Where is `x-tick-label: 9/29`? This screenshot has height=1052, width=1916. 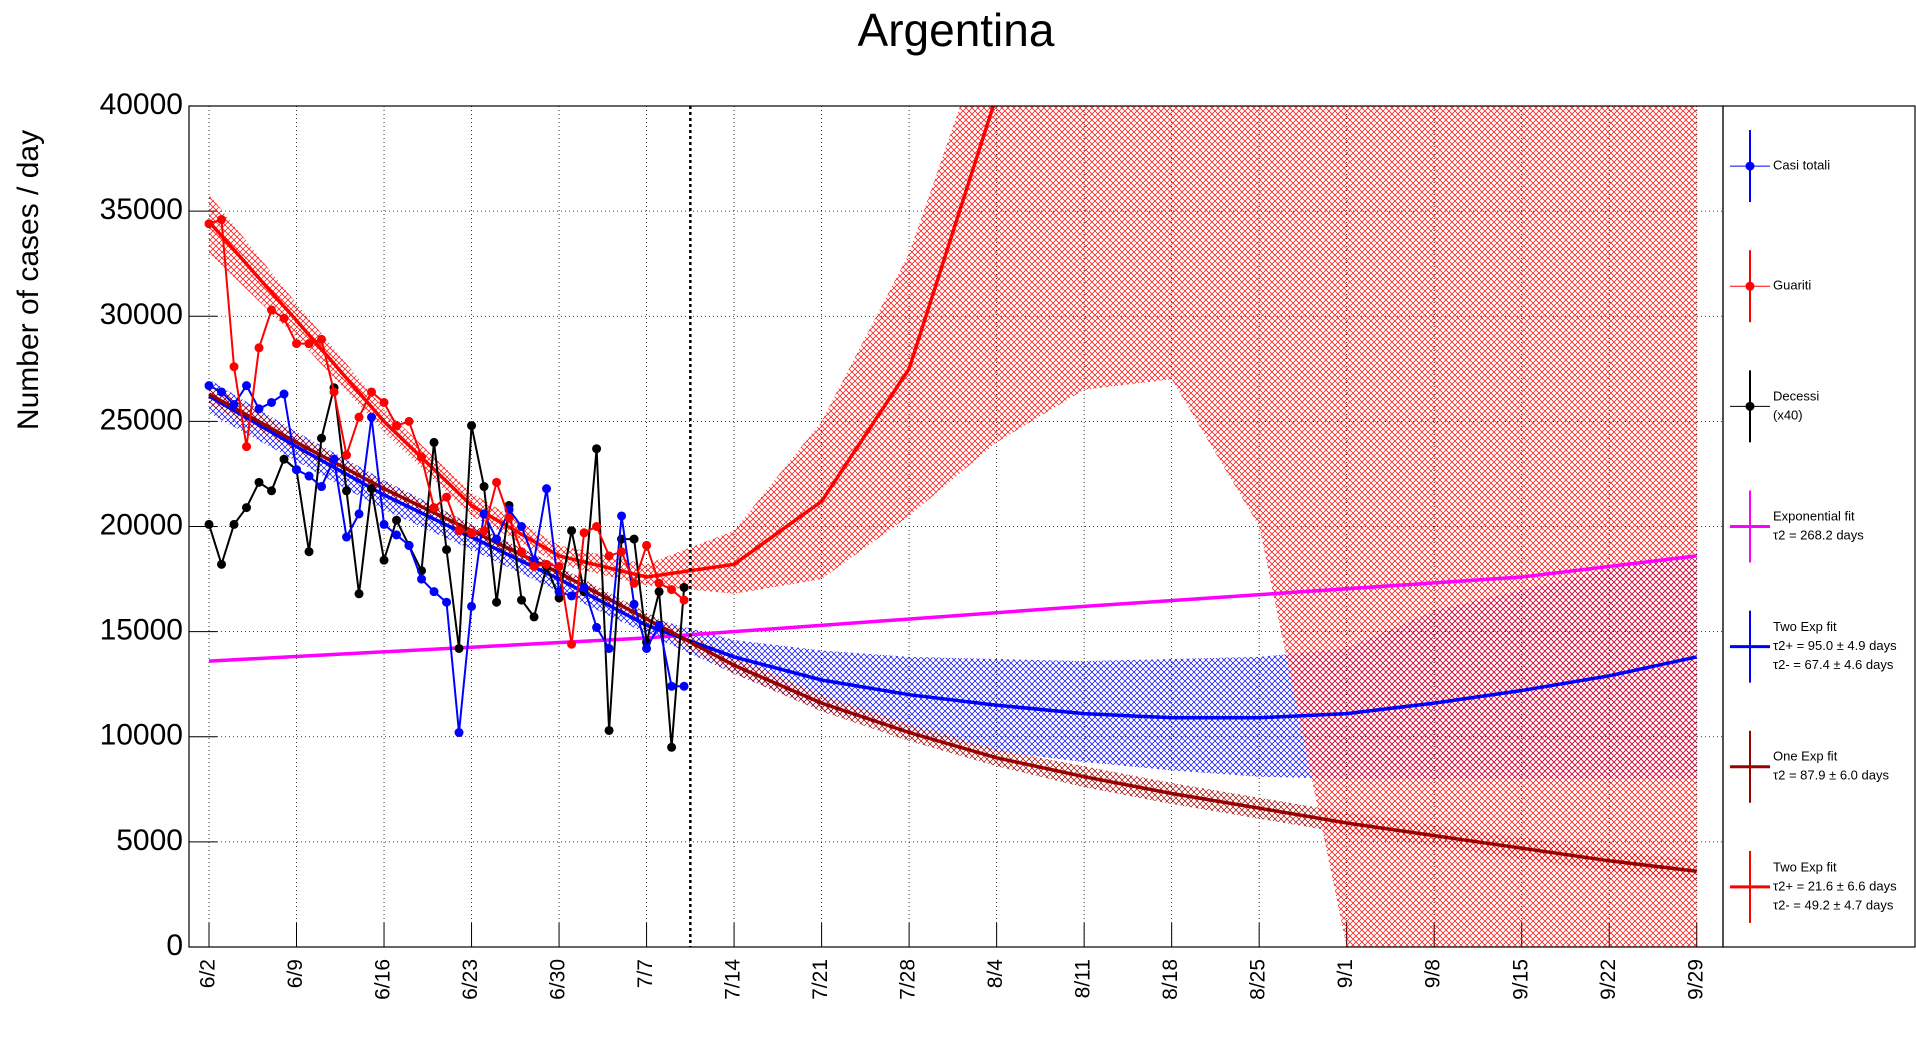
x-tick-label: 9/29 is located at coordinates (1695, 979).